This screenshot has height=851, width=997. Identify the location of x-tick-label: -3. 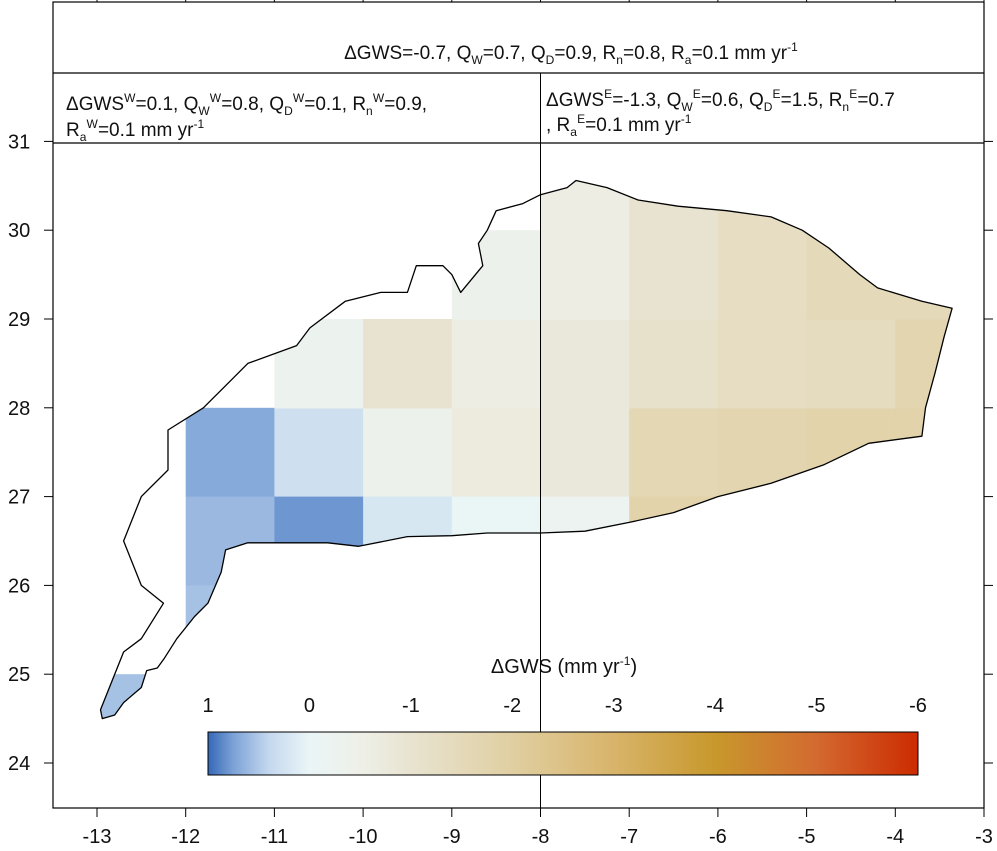
(984, 837).